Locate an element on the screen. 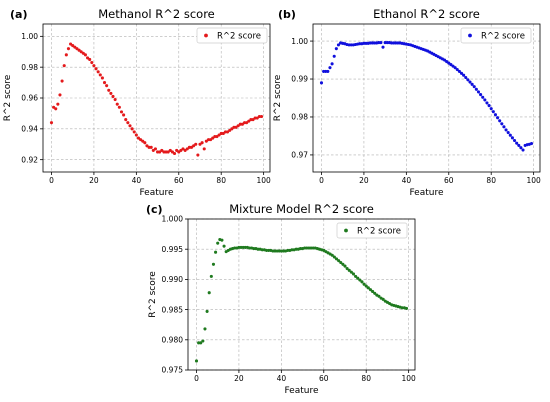 The height and width of the screenshot is (402, 550). y-tick-label: 0.94 is located at coordinates (29, 129).